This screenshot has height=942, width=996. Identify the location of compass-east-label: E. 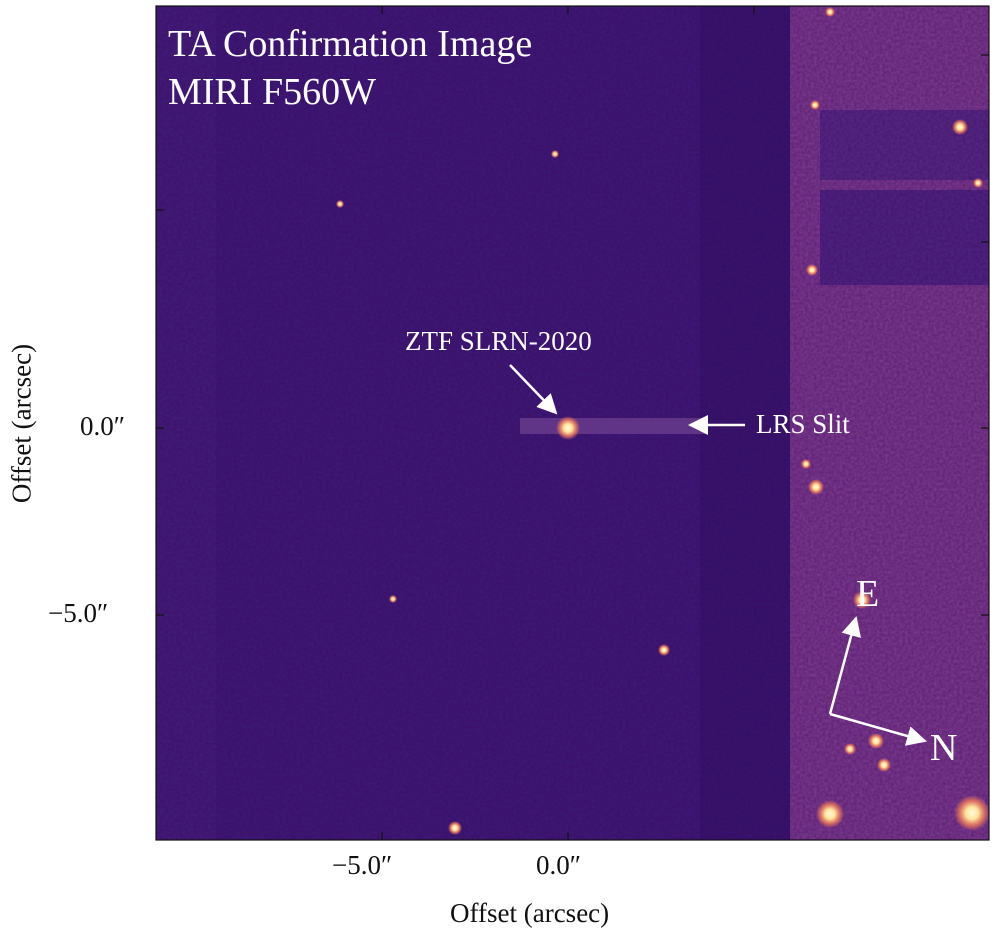
(867, 594).